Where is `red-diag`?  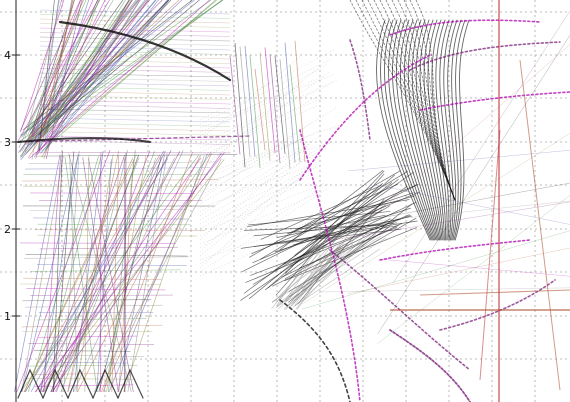
red-diag is located at coordinates (490, 255).